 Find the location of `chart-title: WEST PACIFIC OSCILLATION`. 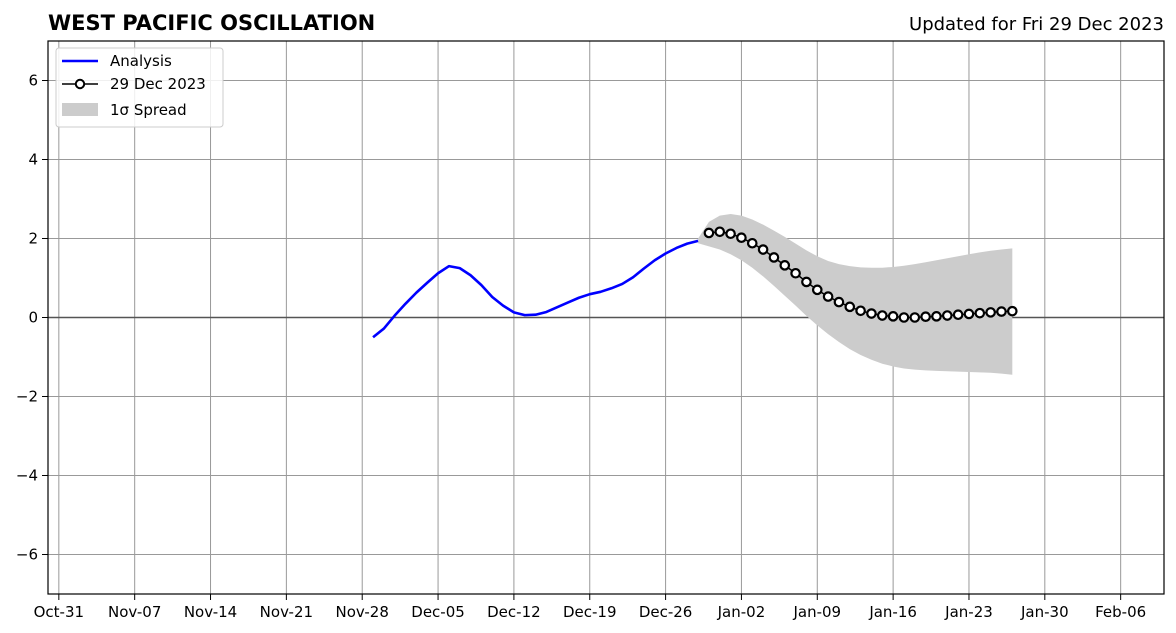

chart-title: WEST PACIFIC OSCILLATION is located at coordinates (211, 23).